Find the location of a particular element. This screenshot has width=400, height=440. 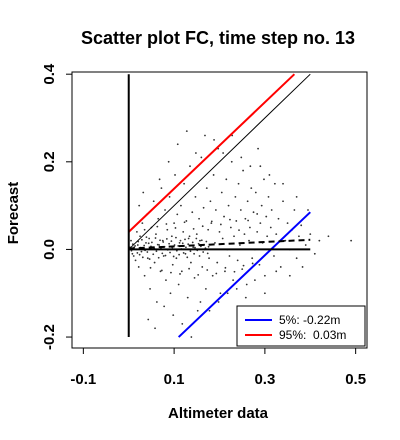

legend-label-5pct: 5%: -0.22m is located at coordinates (309, 320).